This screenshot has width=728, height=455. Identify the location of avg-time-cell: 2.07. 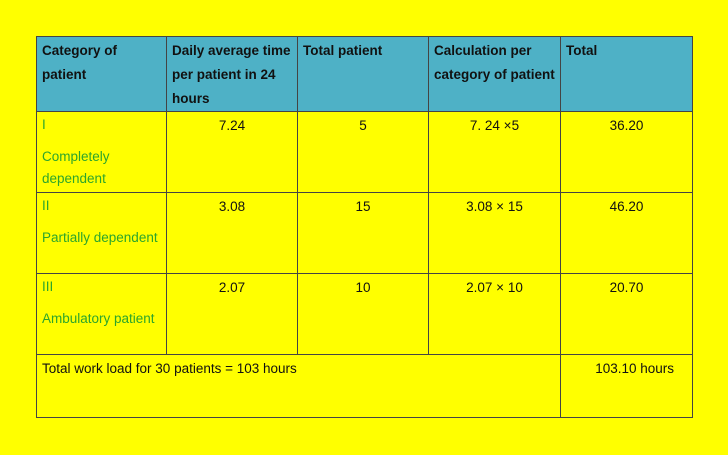
(232, 314).